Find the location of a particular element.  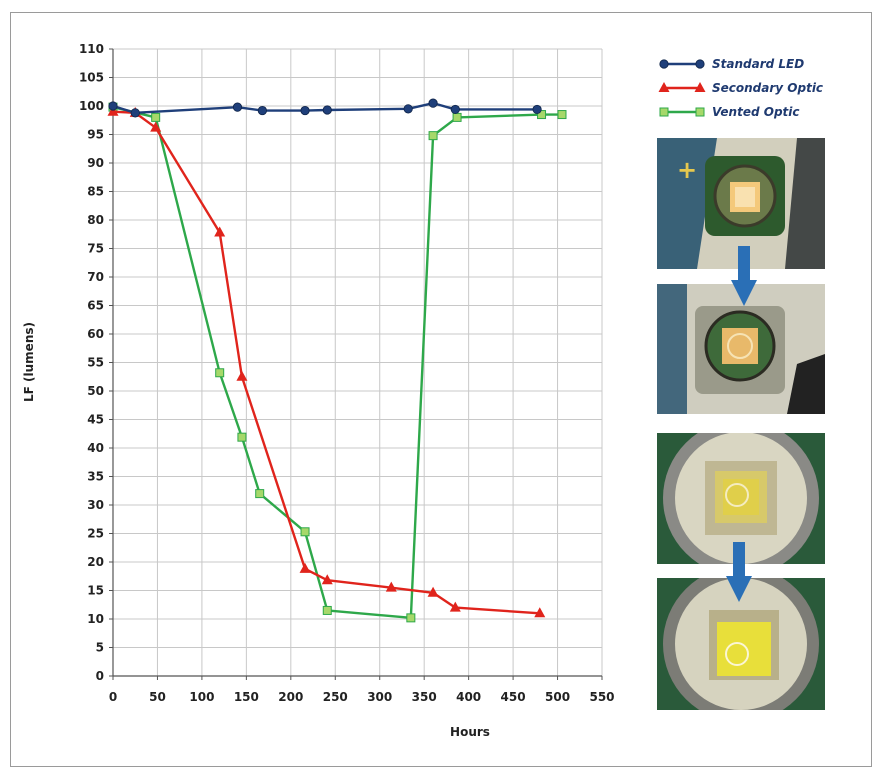

y-tick-label: 55 is located at coordinates (95, 363).